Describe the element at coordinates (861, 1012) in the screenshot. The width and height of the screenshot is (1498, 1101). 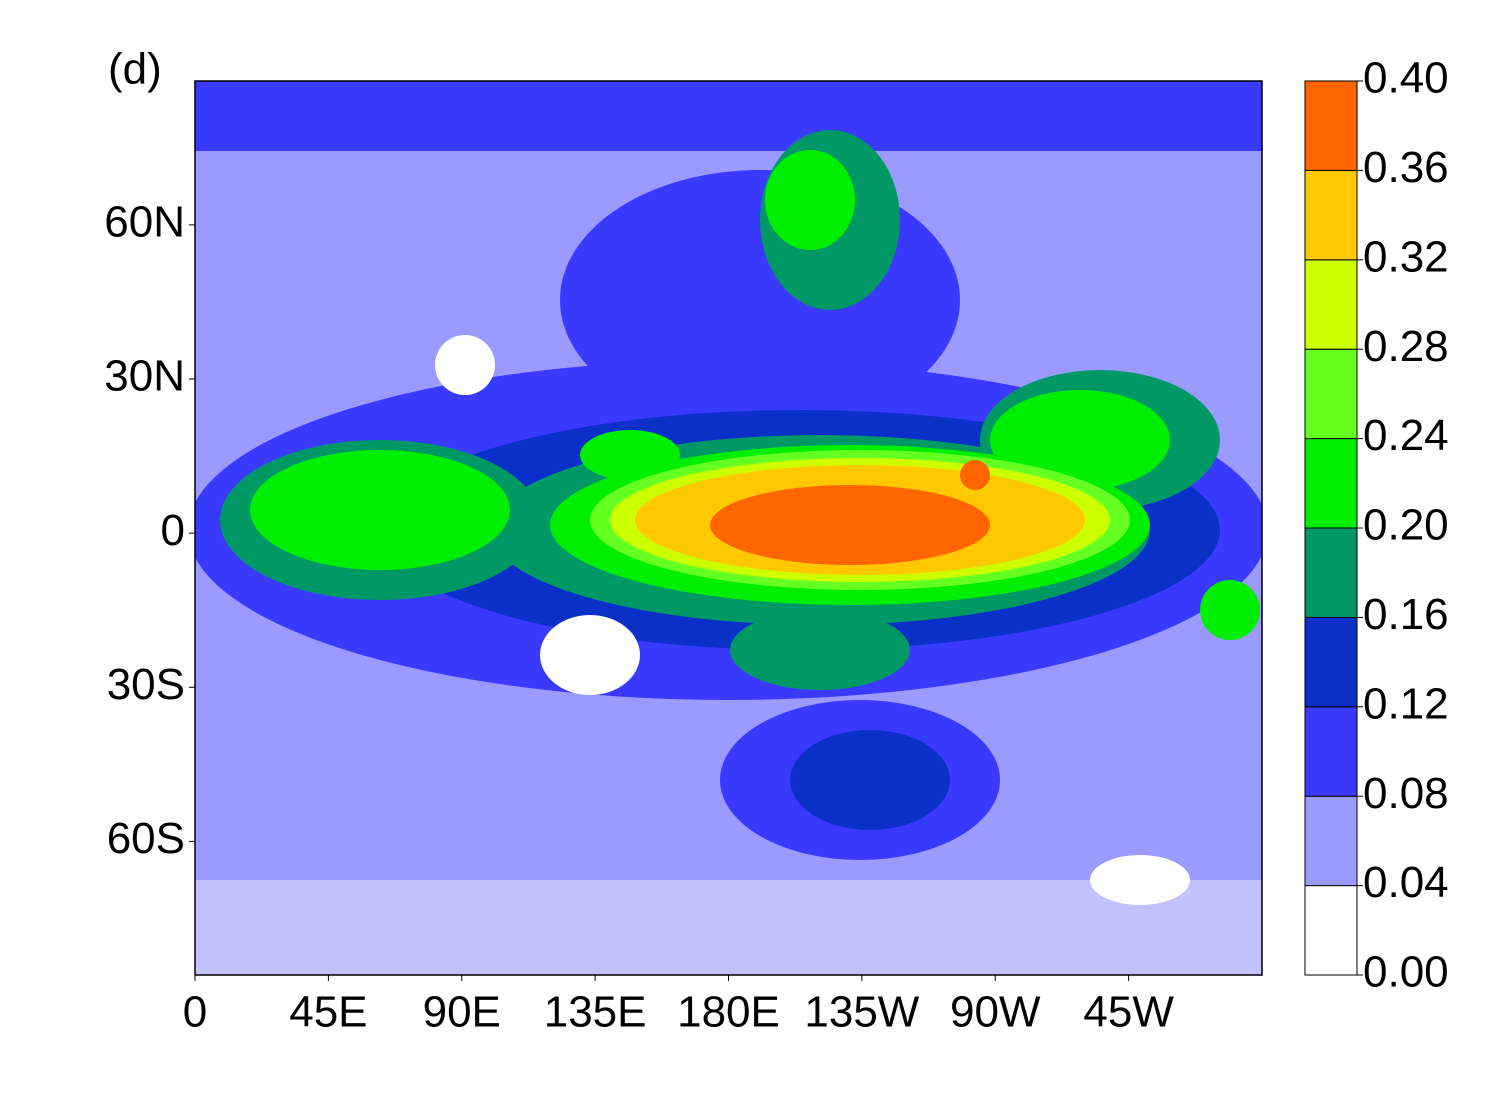
I see `x-tick-label: 135W` at that location.